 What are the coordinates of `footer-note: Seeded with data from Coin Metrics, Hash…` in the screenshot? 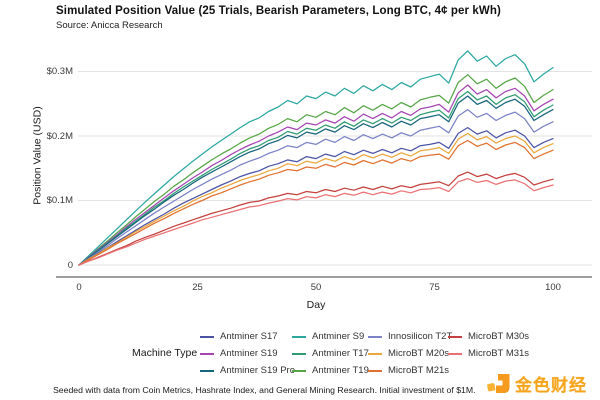 It's located at (264, 390).